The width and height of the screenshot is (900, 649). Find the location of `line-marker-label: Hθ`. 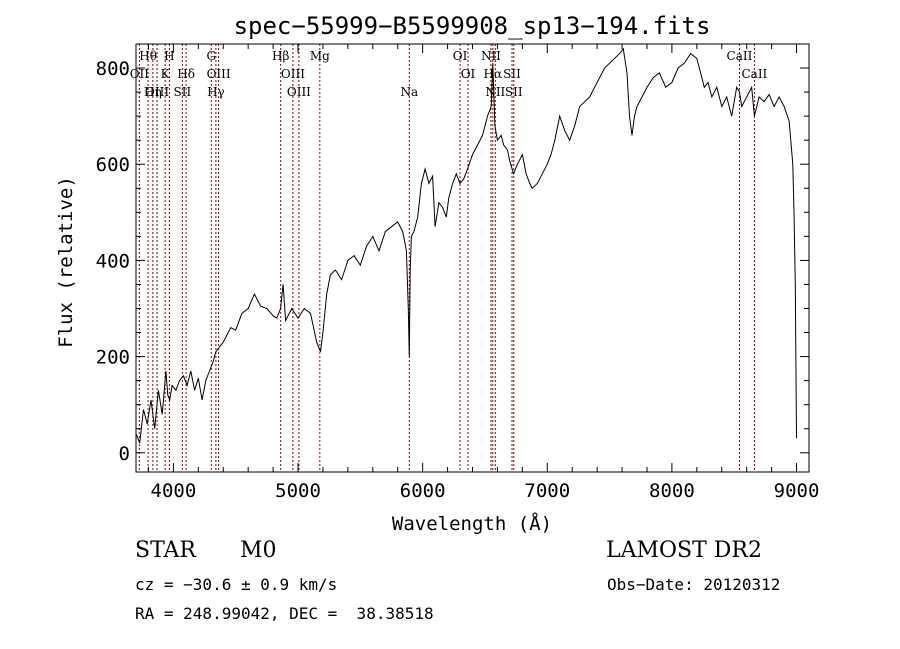

line-marker-label: Hθ is located at coordinates (148, 56).